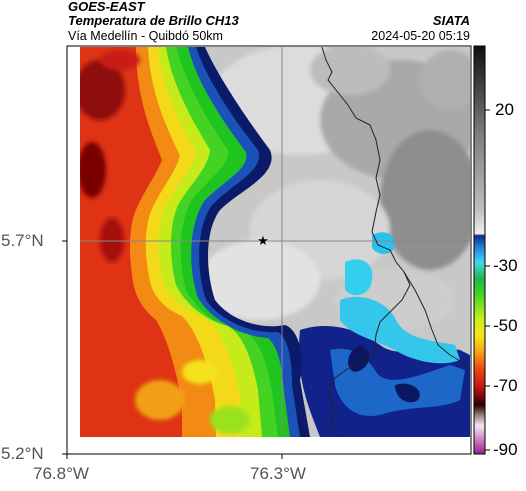 This screenshot has width=526, height=491. What do you see at coordinates (22, 453) in the screenshot?
I see `lat-label-5-2: 5.2°N` at bounding box center [22, 453].